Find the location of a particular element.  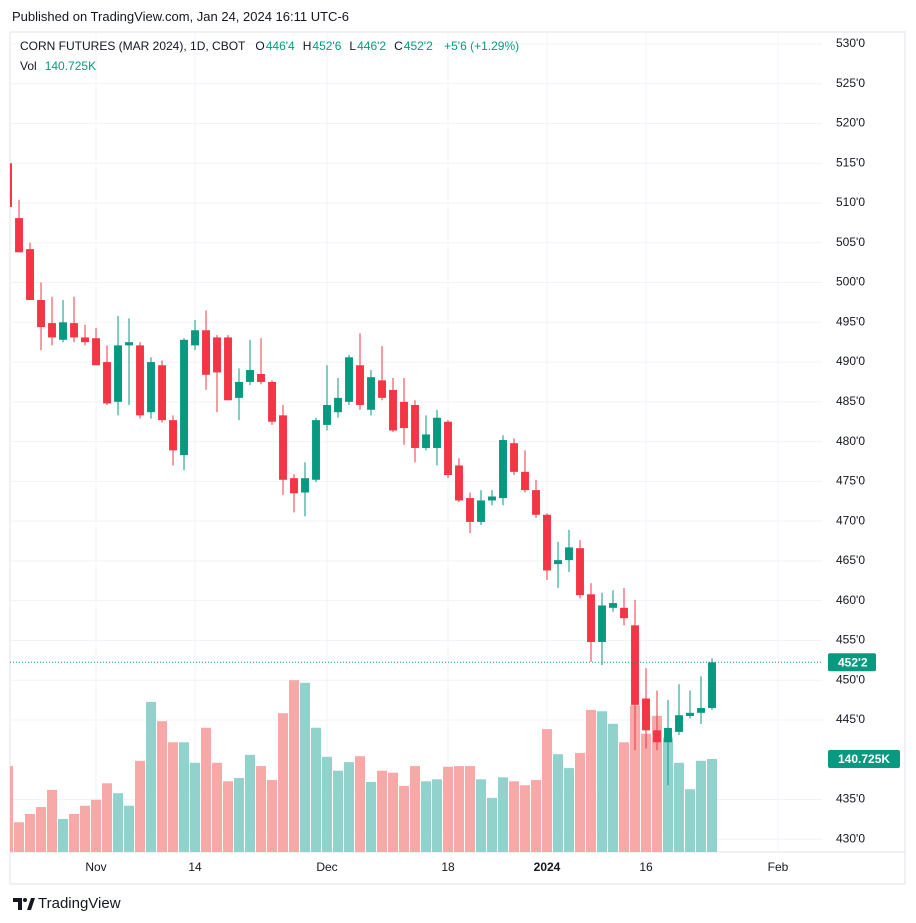

ohlc-value: 452'2 is located at coordinates (418, 46).